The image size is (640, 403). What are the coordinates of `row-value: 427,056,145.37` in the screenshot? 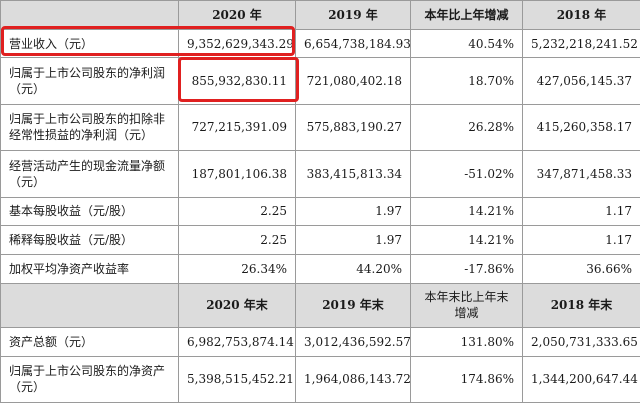 It's located at (581, 81).